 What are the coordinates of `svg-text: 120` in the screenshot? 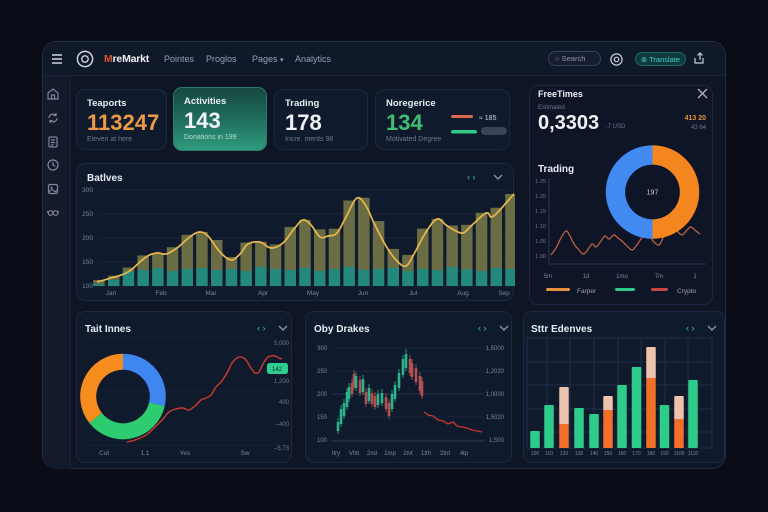 It's located at (564, 454).